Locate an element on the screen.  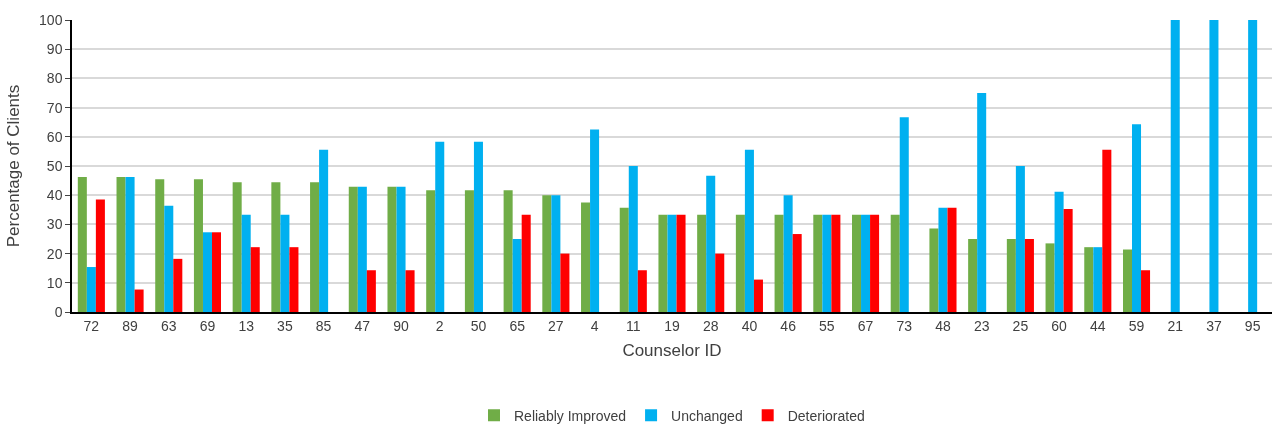
y-tick-label: 10 is located at coordinates (54, 282).